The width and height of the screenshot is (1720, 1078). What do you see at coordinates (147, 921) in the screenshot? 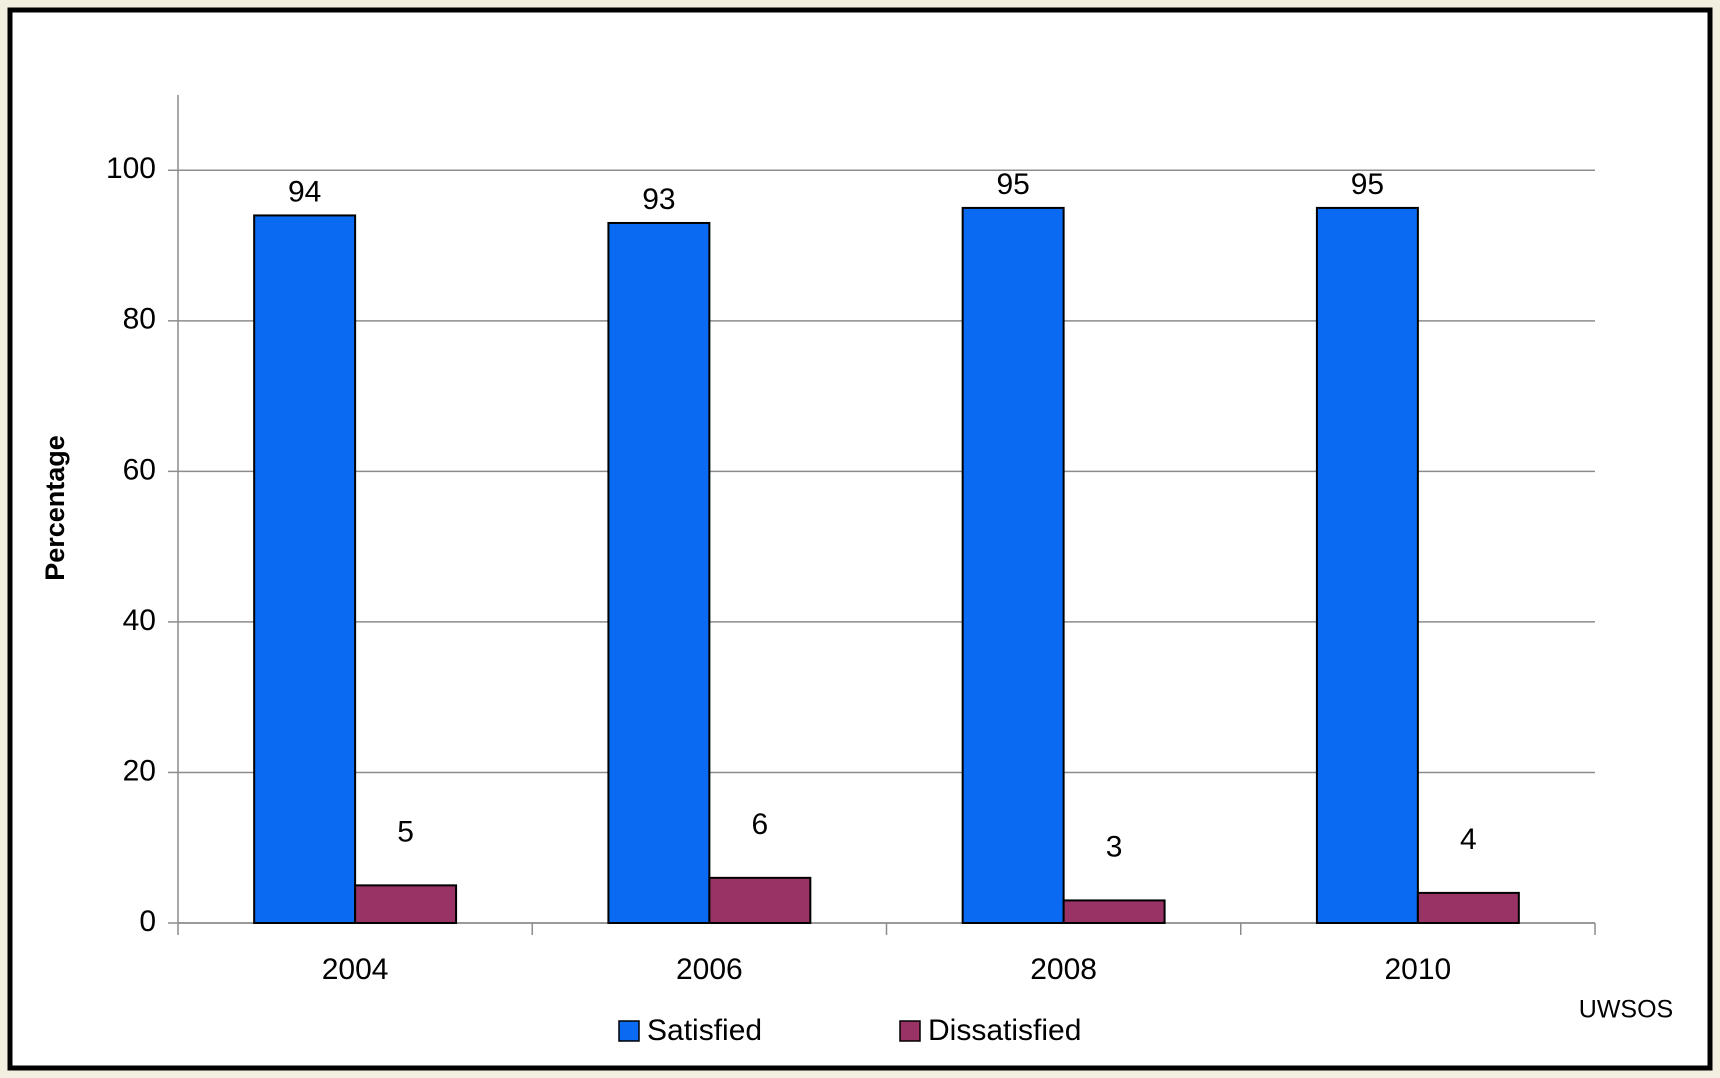
I see `y-tick-label: 0` at bounding box center [147, 921].